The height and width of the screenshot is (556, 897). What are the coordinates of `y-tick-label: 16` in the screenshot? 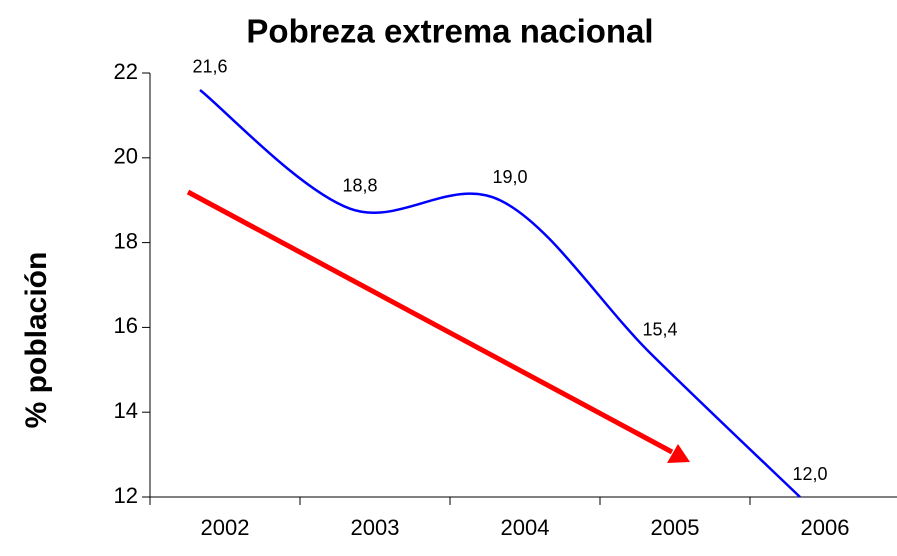 It's located at (126, 325).